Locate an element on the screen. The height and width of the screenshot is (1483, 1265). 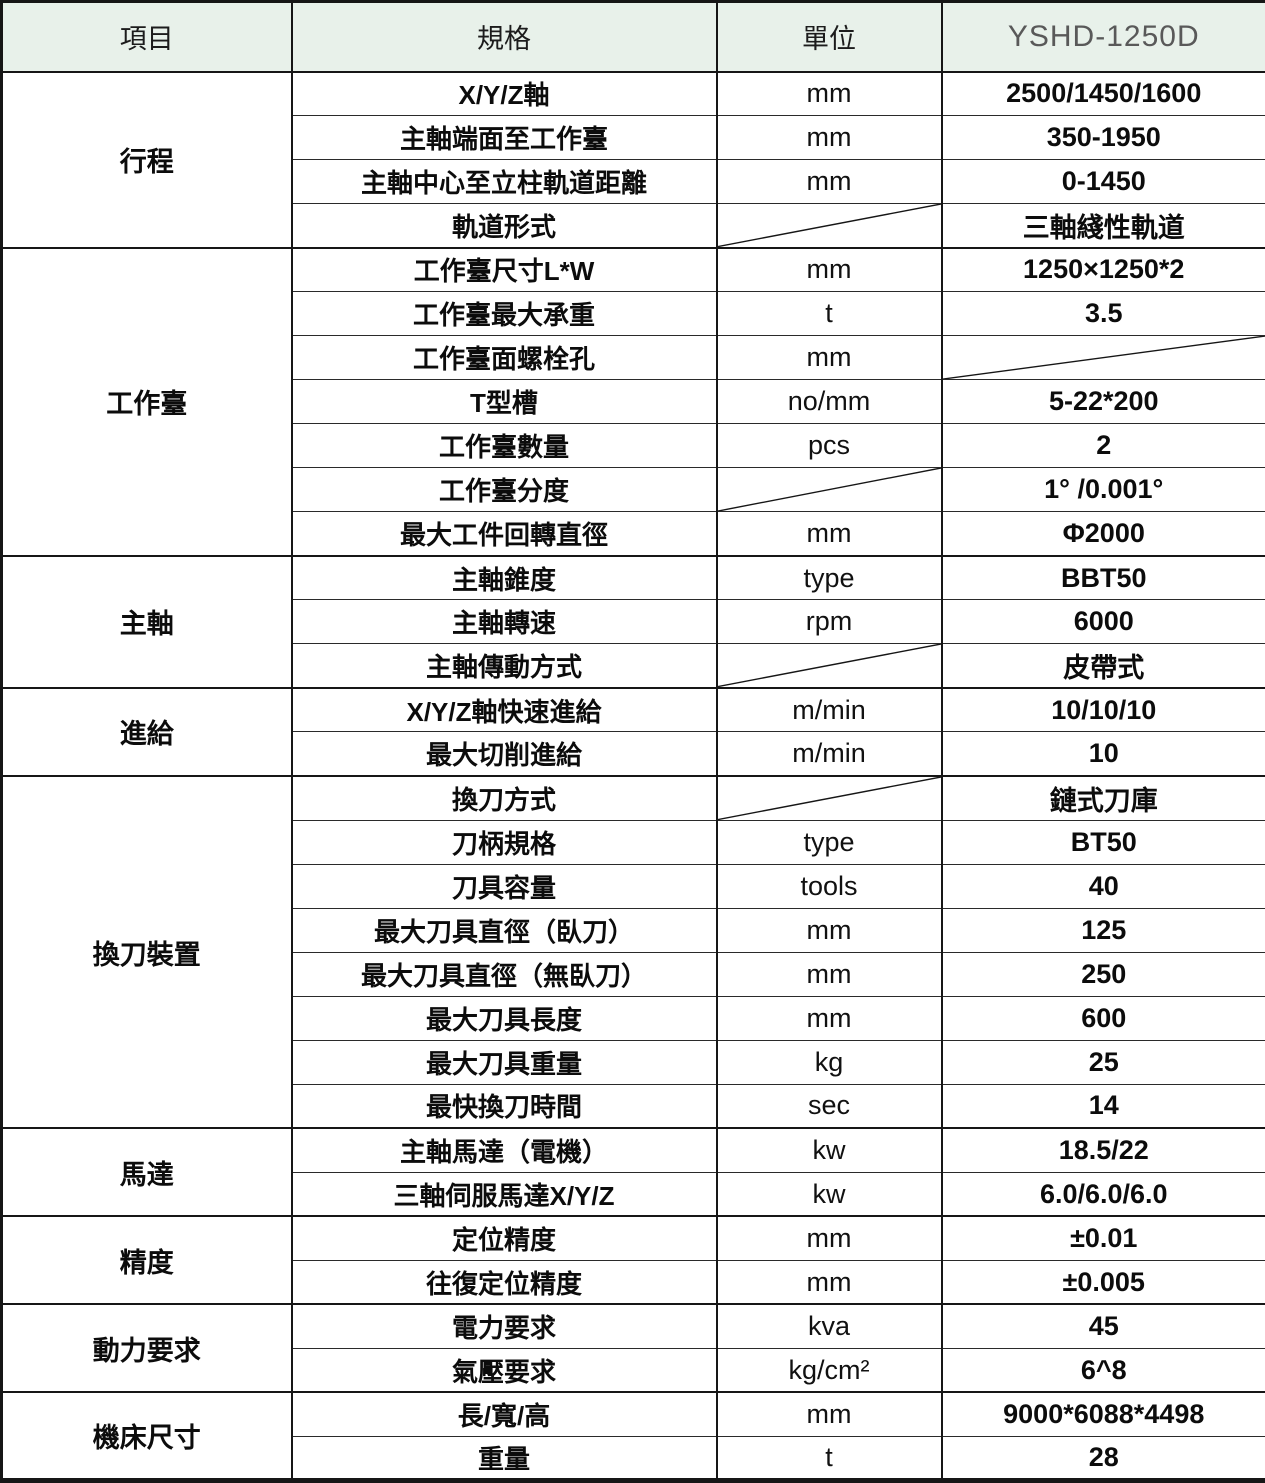
header-item: 項目 is located at coordinates (146, 37).